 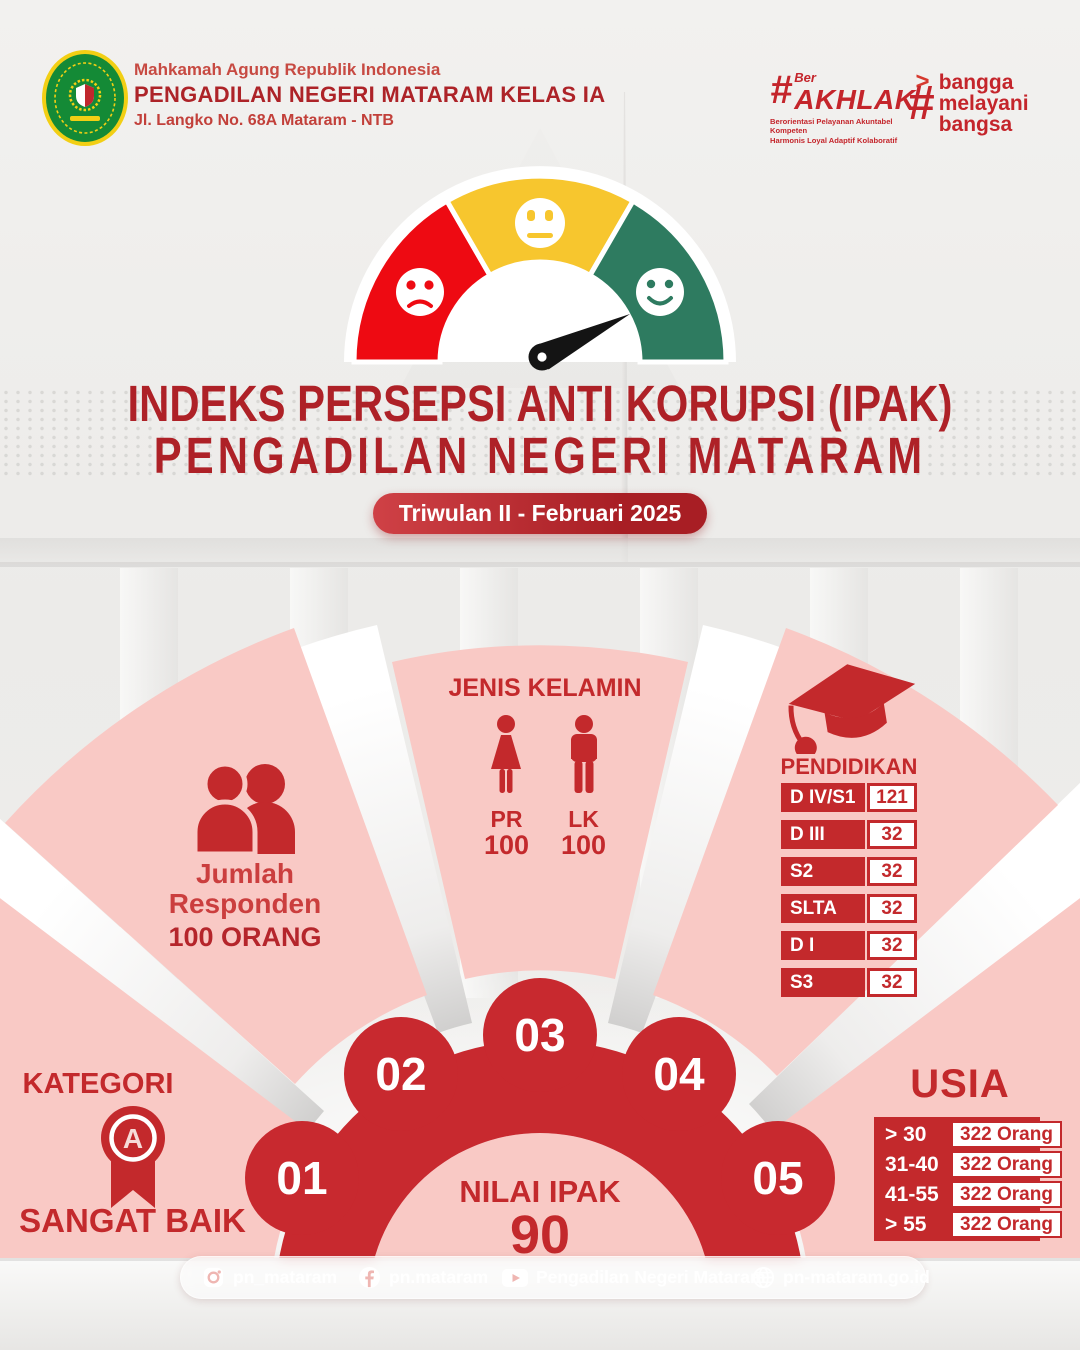 What do you see at coordinates (834, 140) in the screenshot?
I see `berakhlak-tagline-2: Harmonis Loyal Adaptif Kolaboratif` at bounding box center [834, 140].